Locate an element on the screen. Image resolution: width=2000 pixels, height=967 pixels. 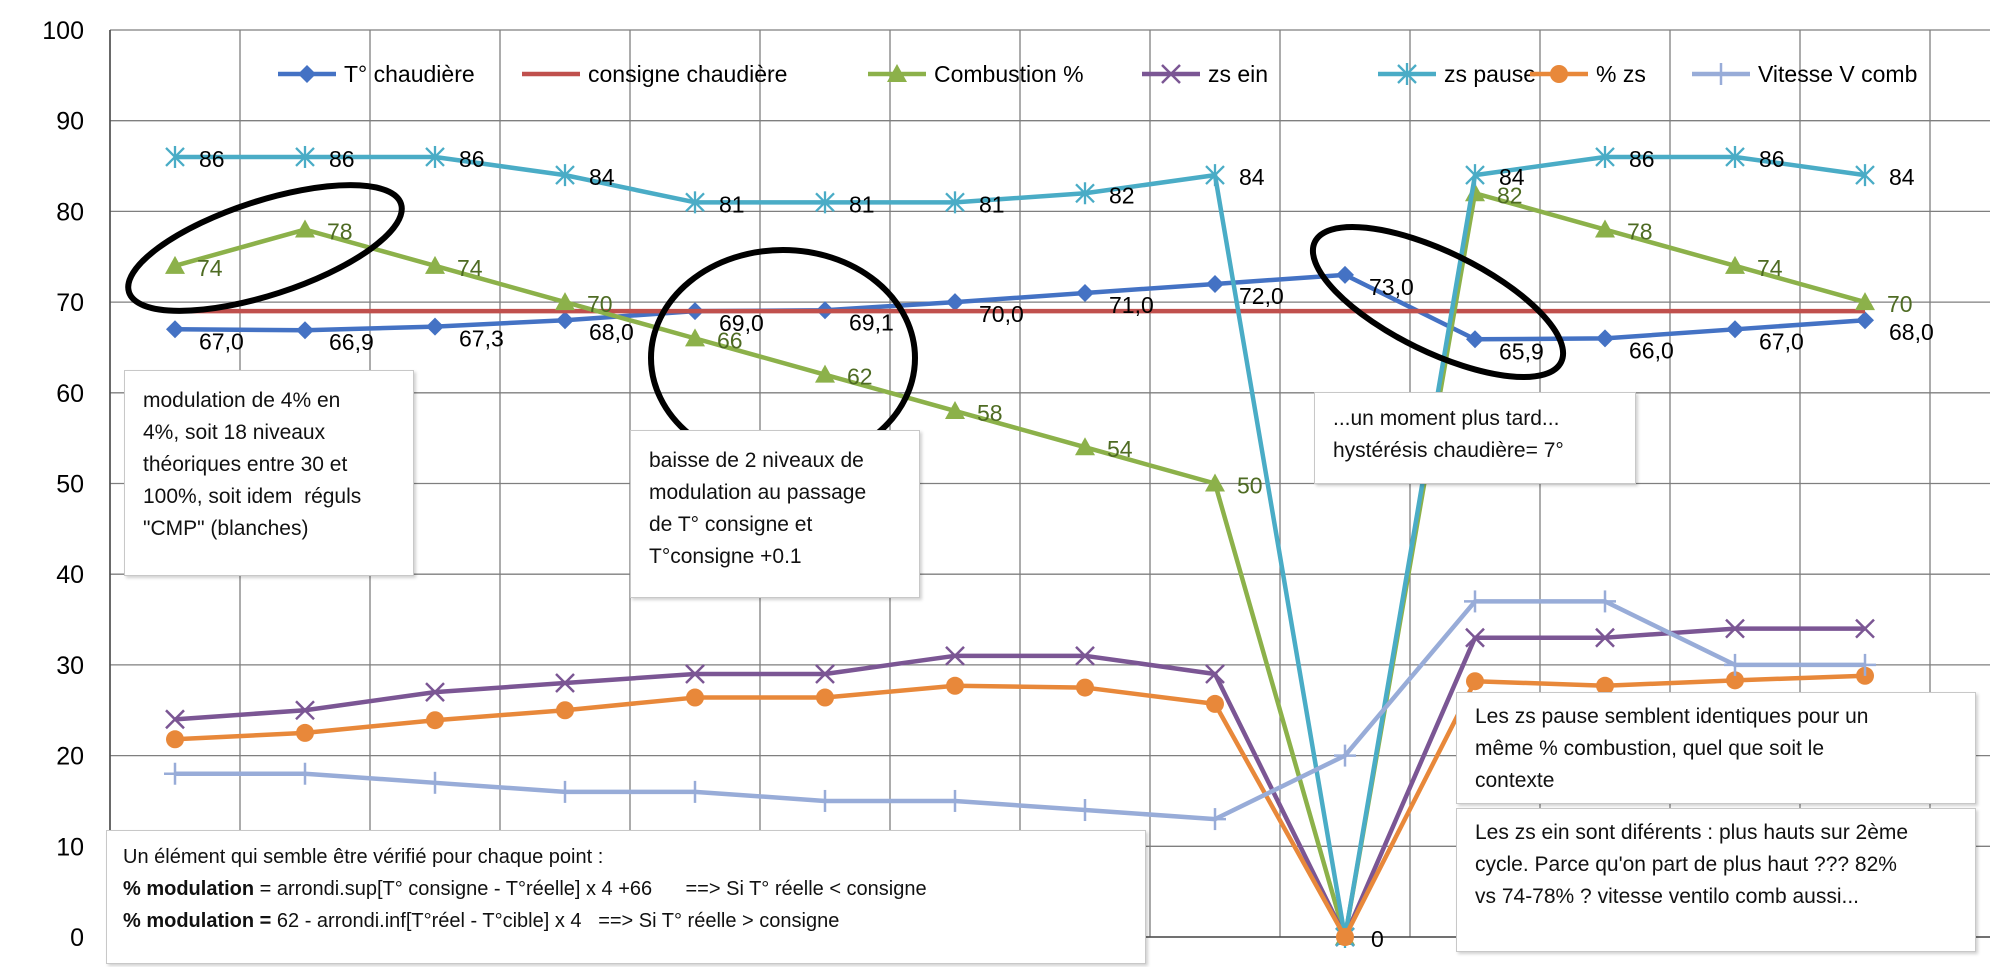
data-label: 67,0 is located at coordinates (221, 341).